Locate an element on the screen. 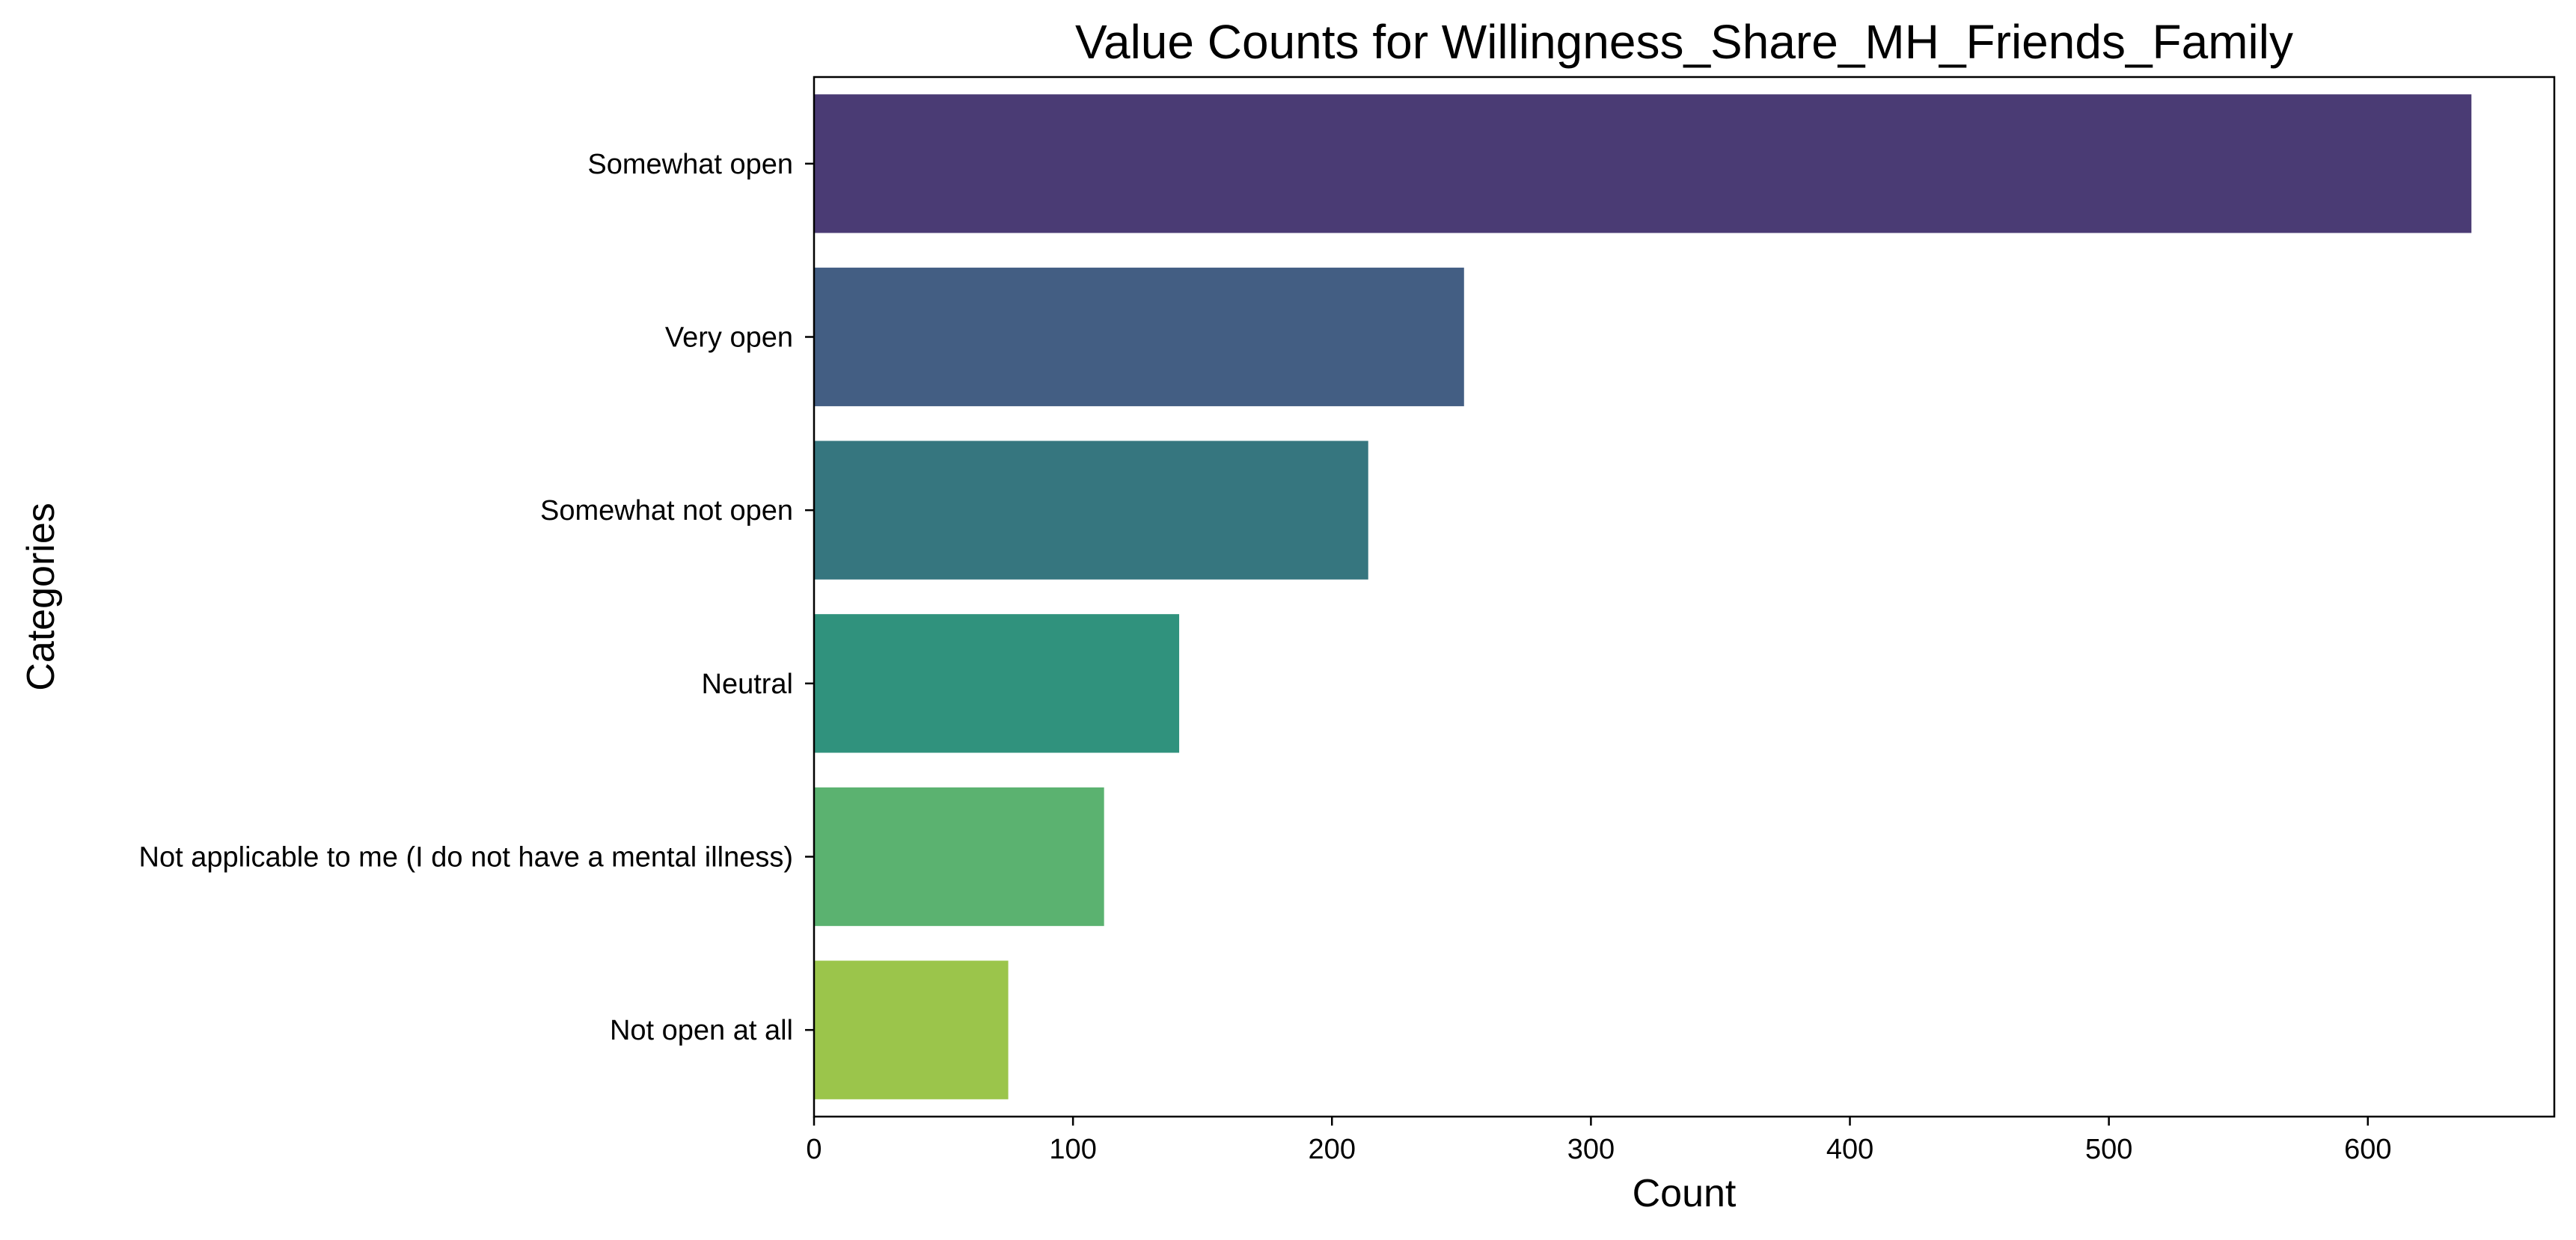 The image size is (2576, 1240). y-axis-label: Categories is located at coordinates (41, 596).